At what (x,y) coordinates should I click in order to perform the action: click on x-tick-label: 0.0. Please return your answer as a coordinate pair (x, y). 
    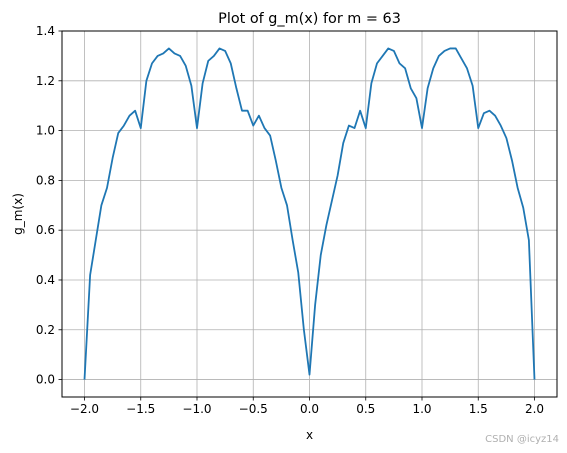
    Looking at the image, I should click on (309, 409).